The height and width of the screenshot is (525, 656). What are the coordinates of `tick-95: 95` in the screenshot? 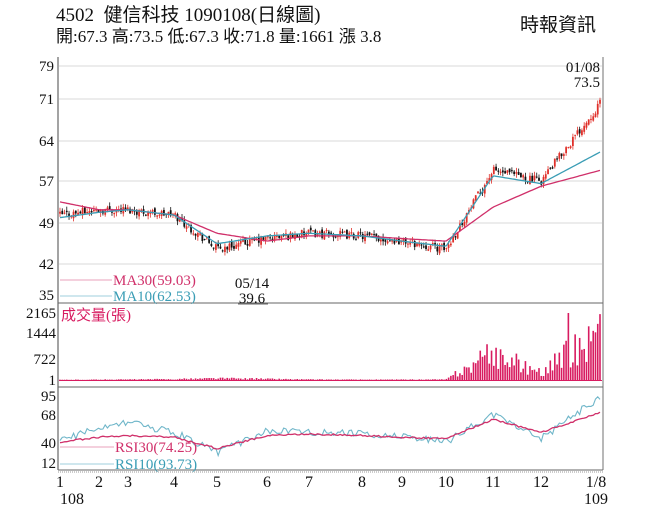 It's located at (48, 397).